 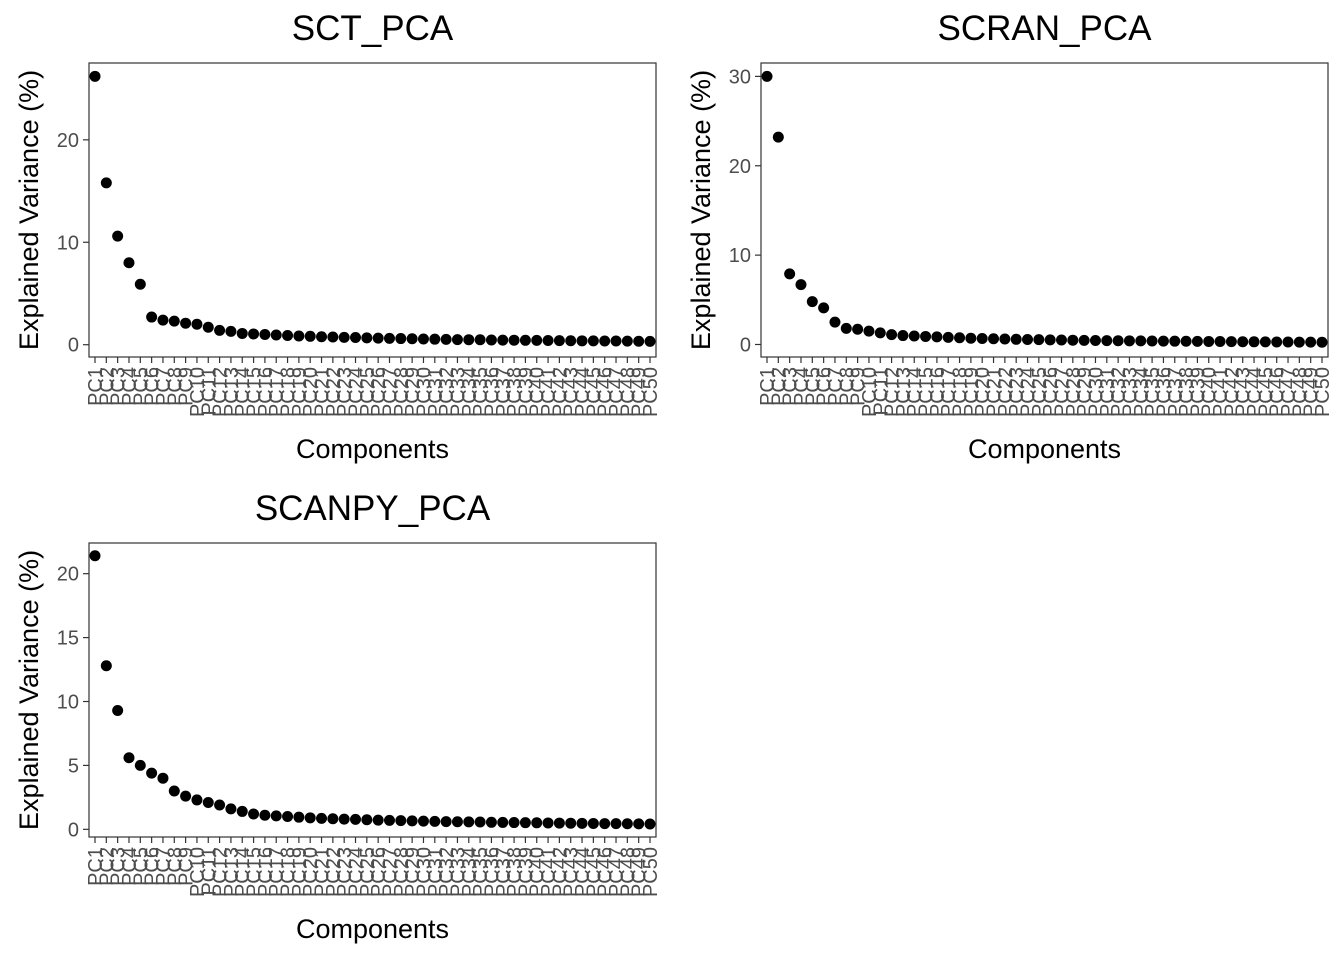 I want to click on x-tick-label: PC13, so click(x=232, y=392).